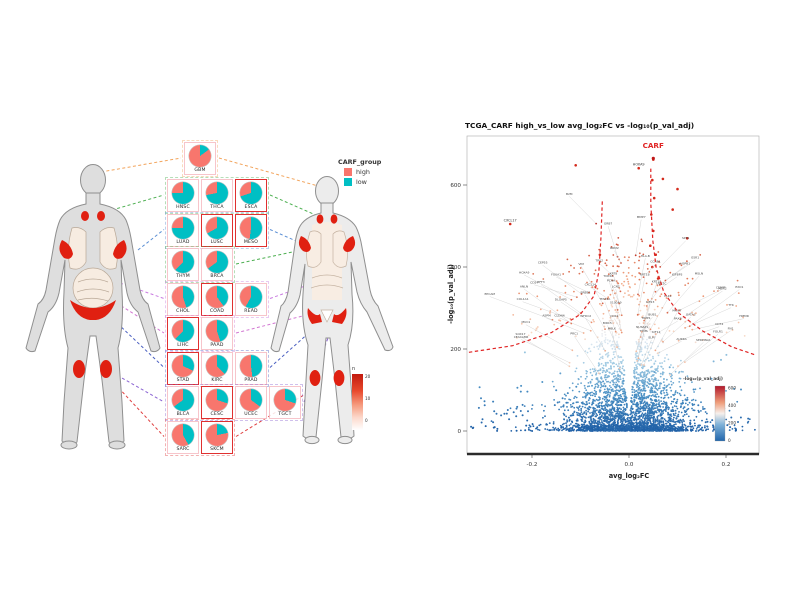 This screenshot has height=600, width=800. What do you see at coordinates (183, 299) in the screenshot?
I see `pie-CHOL: CHOL` at bounding box center [183, 299].